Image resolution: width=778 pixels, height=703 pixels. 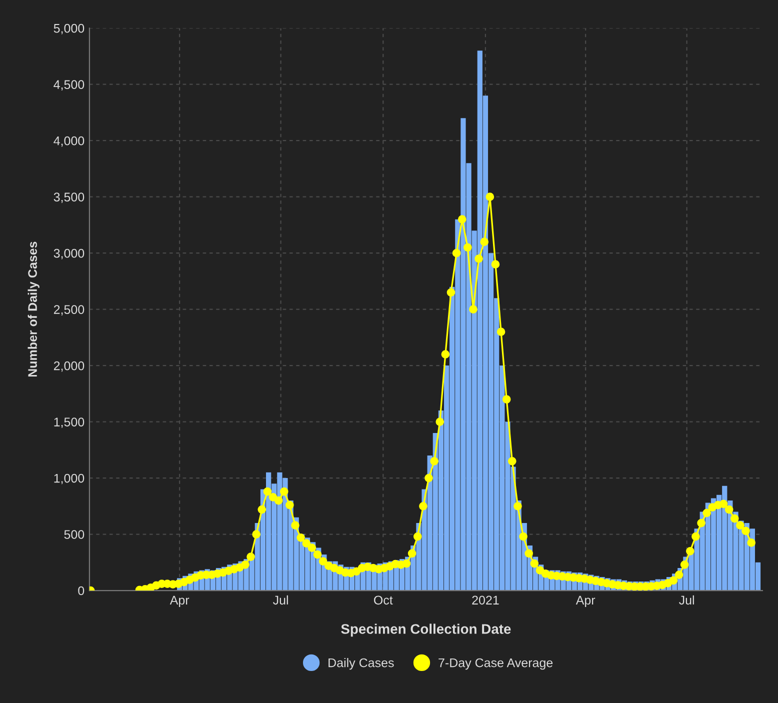 What do you see at coordinates (69, 423) in the screenshot?
I see `y-tick-label: 1,500` at bounding box center [69, 423].